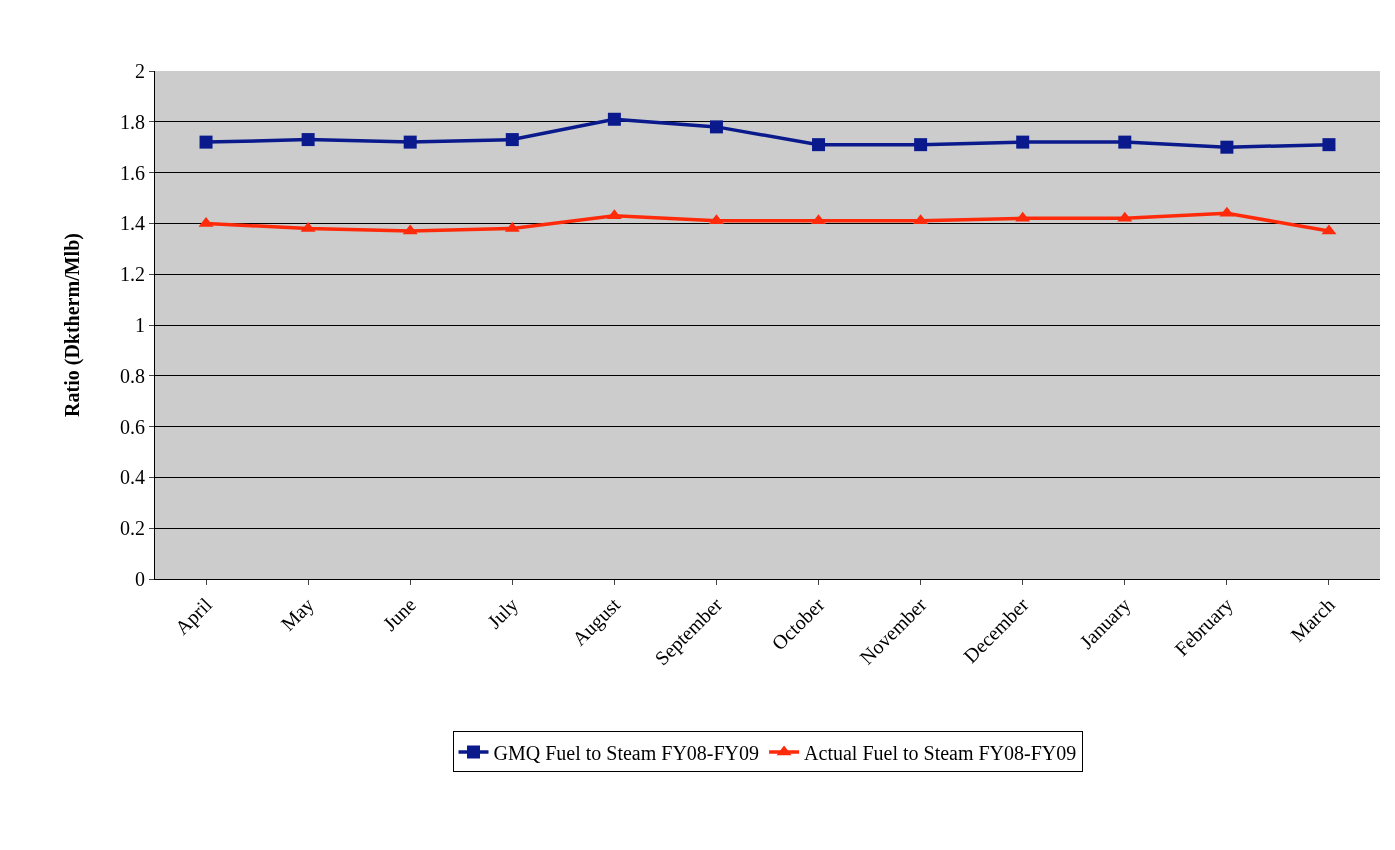 The image size is (1395, 850). Describe the element at coordinates (132, 426) in the screenshot. I see `y-tick-label: 0.6` at that location.